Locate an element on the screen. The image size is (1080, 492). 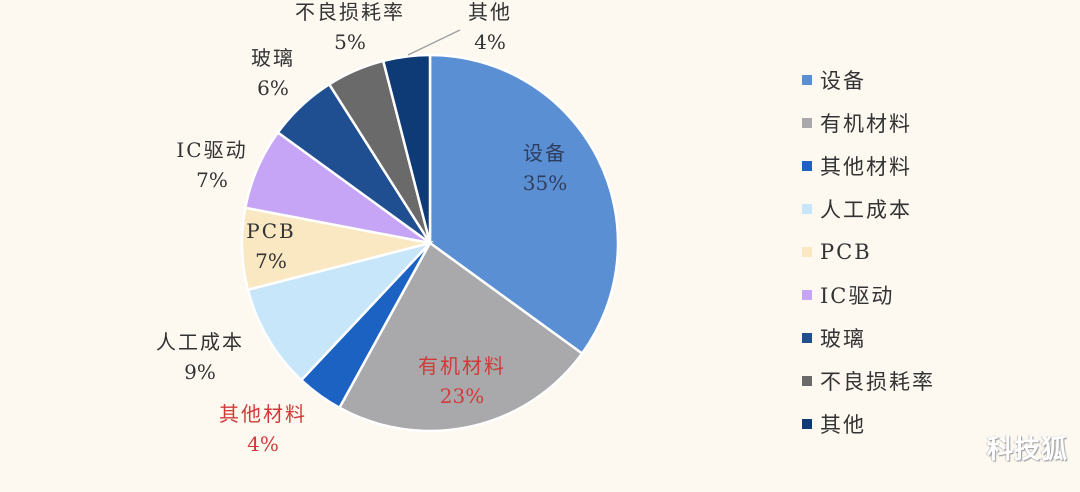
data-label-其他材料: 其他材料 4% is located at coordinates (263, 429).